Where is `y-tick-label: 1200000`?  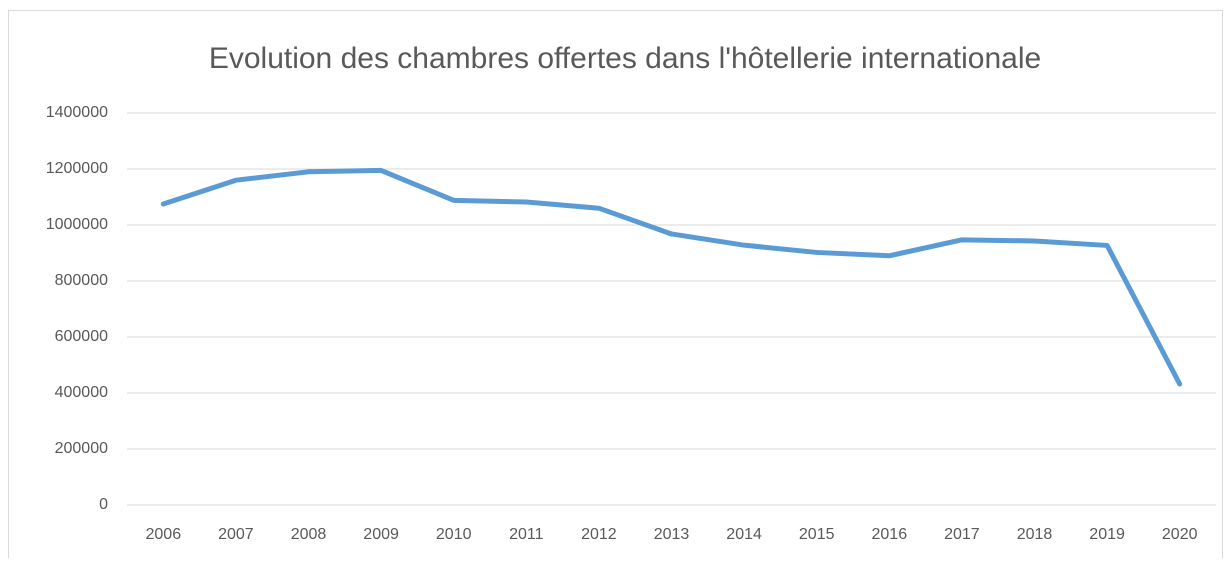 y-tick-label: 1200000 is located at coordinates (77, 168).